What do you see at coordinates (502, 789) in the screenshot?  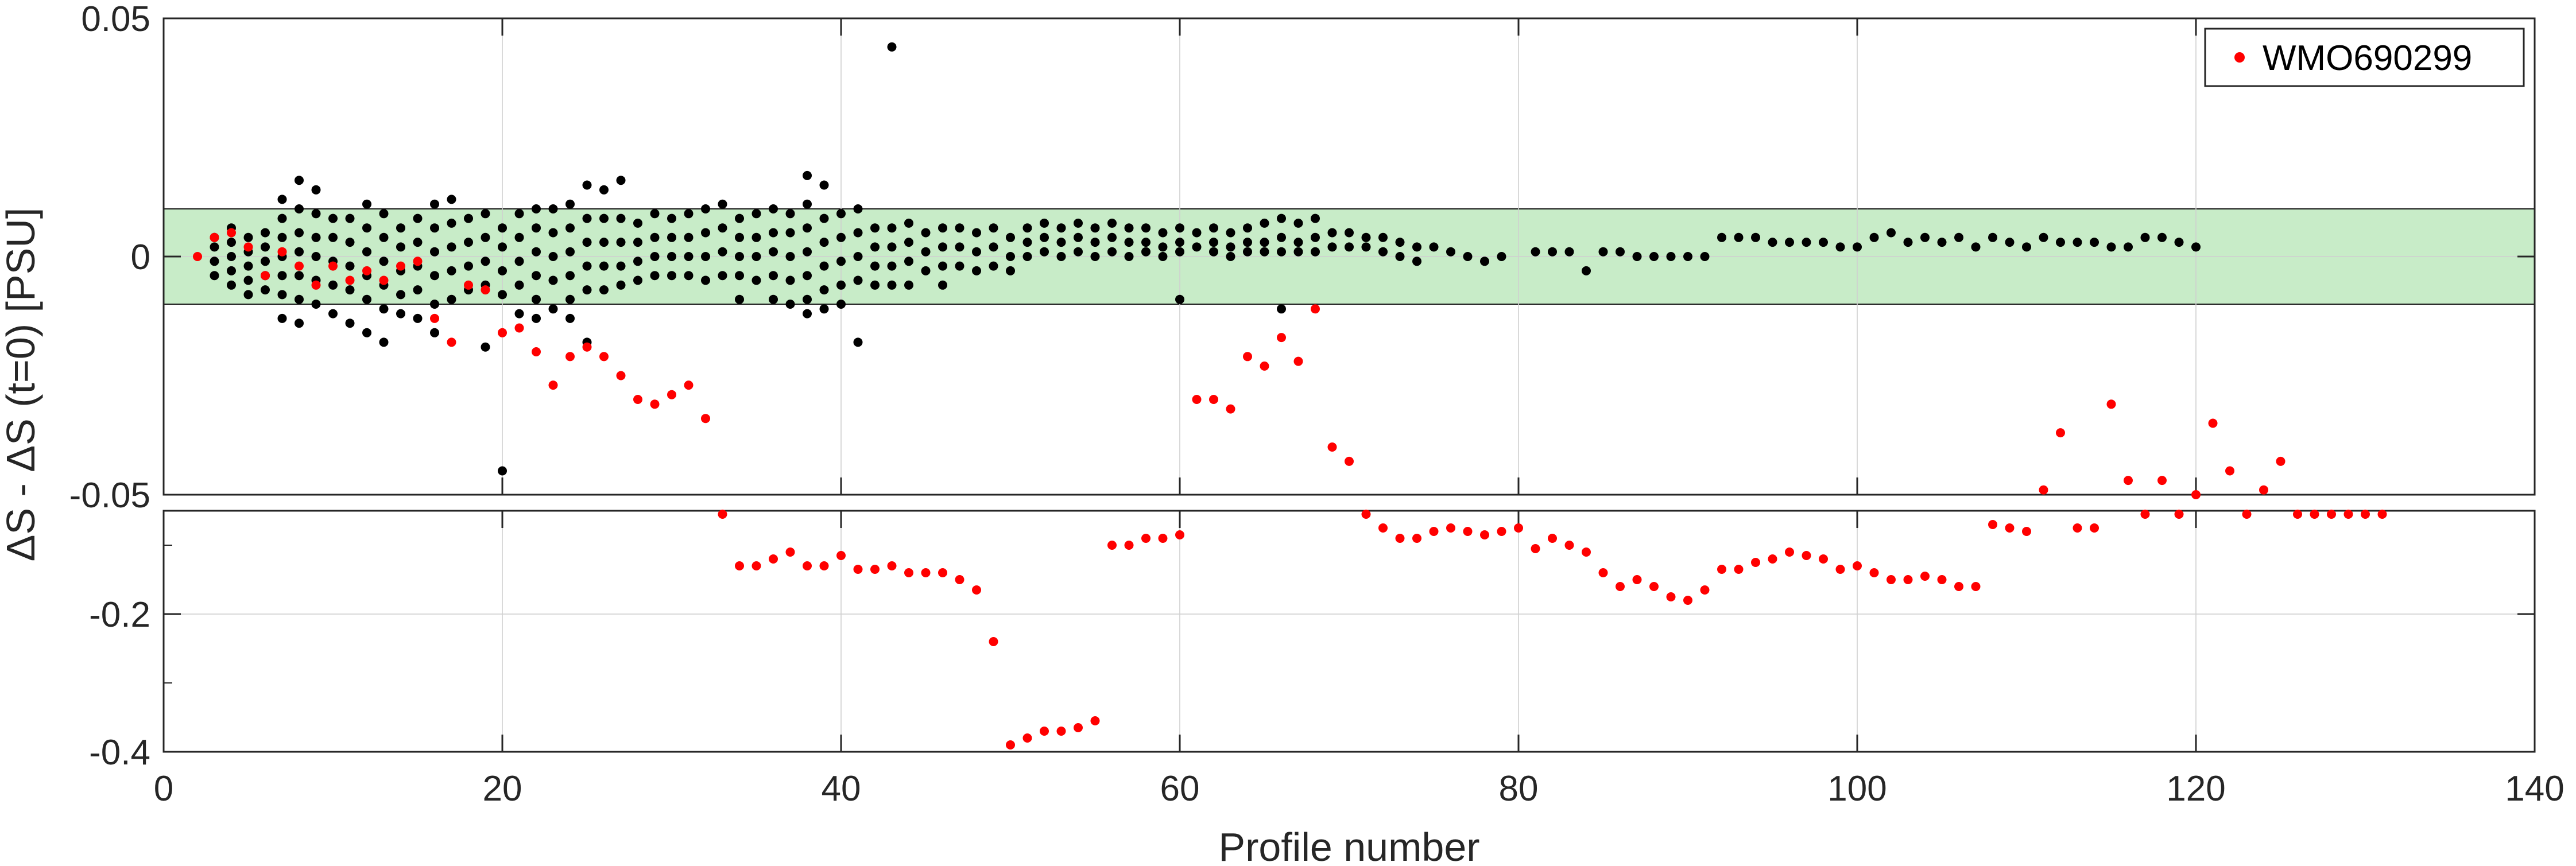 I see `x-tick-label: 20` at bounding box center [502, 789].